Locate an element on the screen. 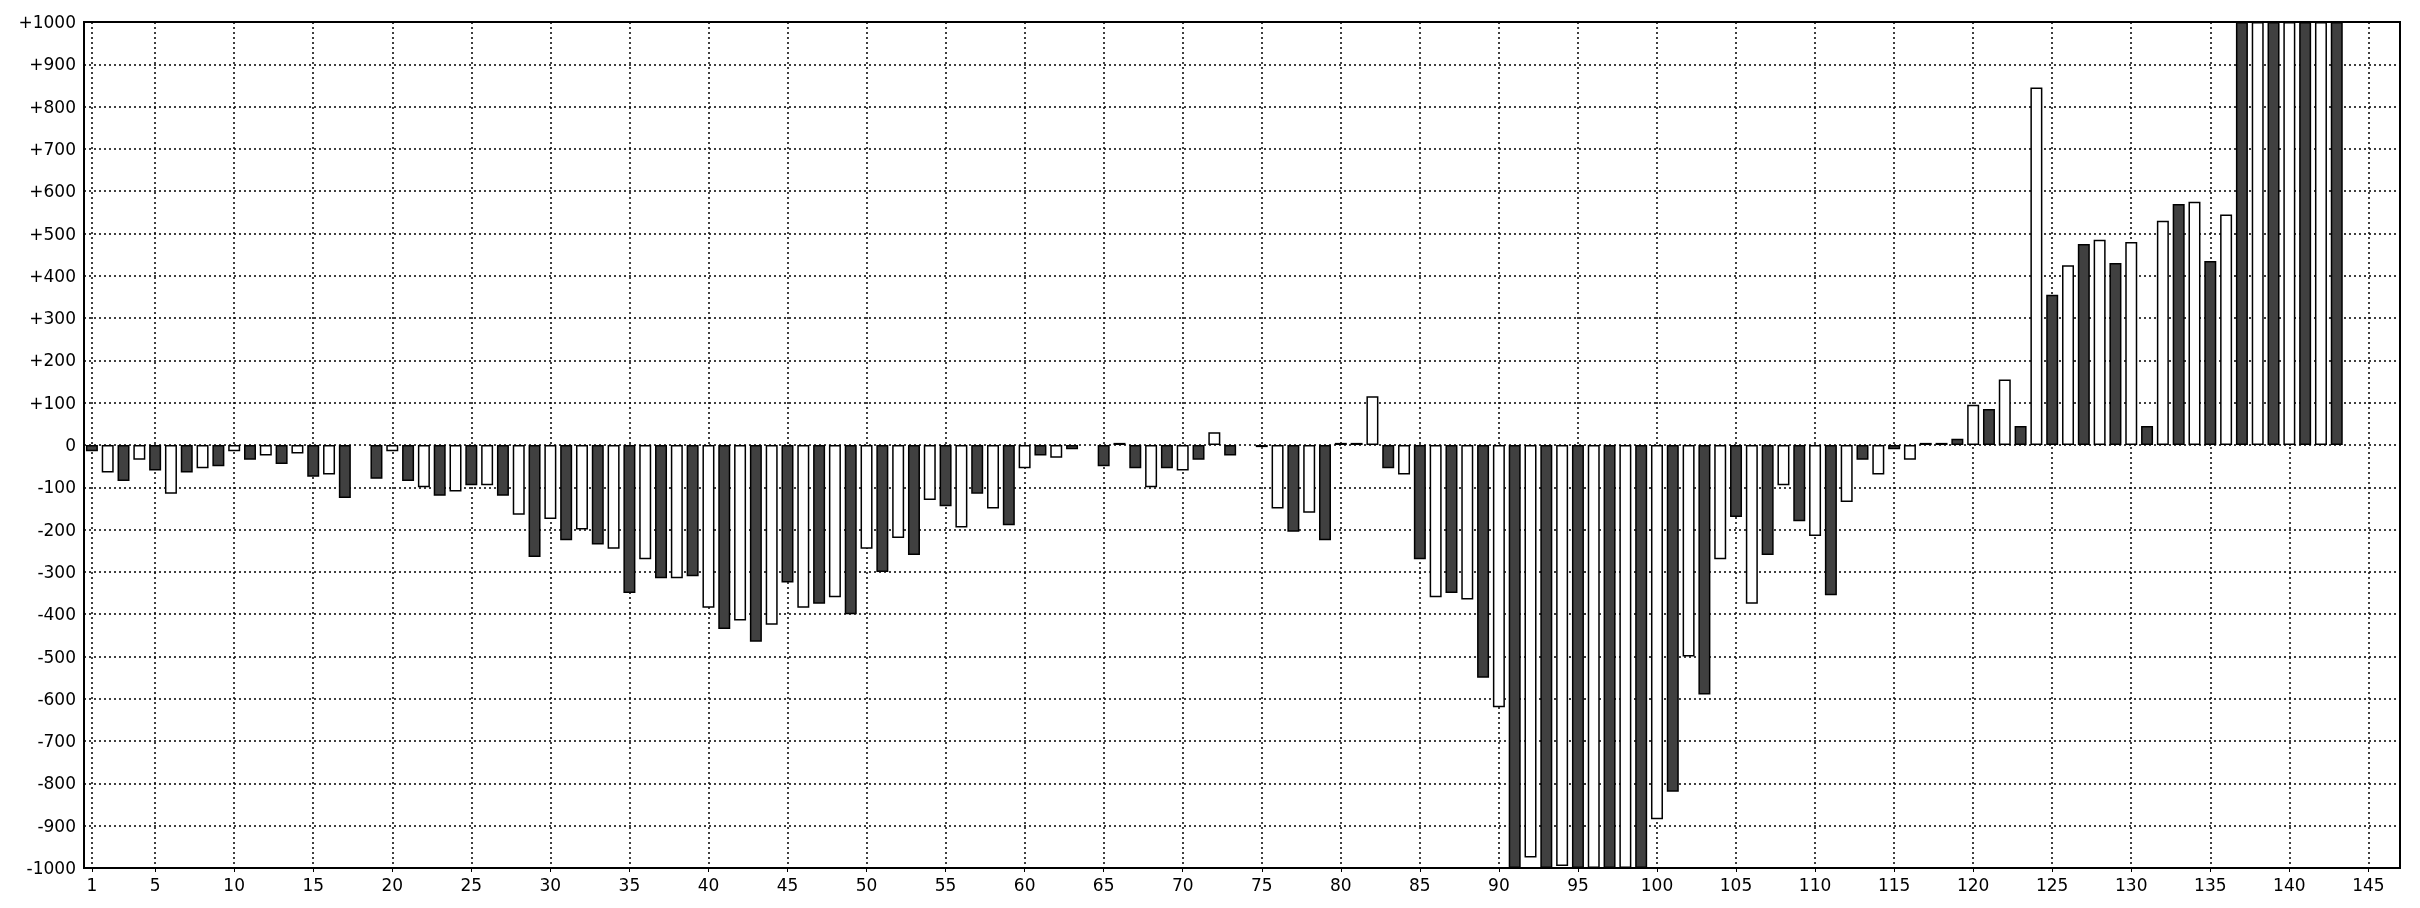 The height and width of the screenshot is (908, 2420). y-tick-label: 0 is located at coordinates (70, 445).